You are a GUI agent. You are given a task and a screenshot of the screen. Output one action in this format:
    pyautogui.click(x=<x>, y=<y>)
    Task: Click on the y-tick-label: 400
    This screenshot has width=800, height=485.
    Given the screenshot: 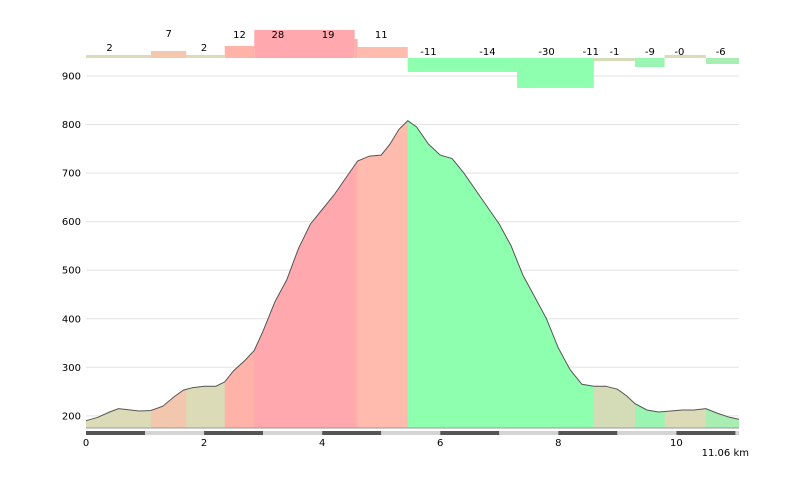 What is the action you would take?
    pyautogui.click(x=71, y=319)
    